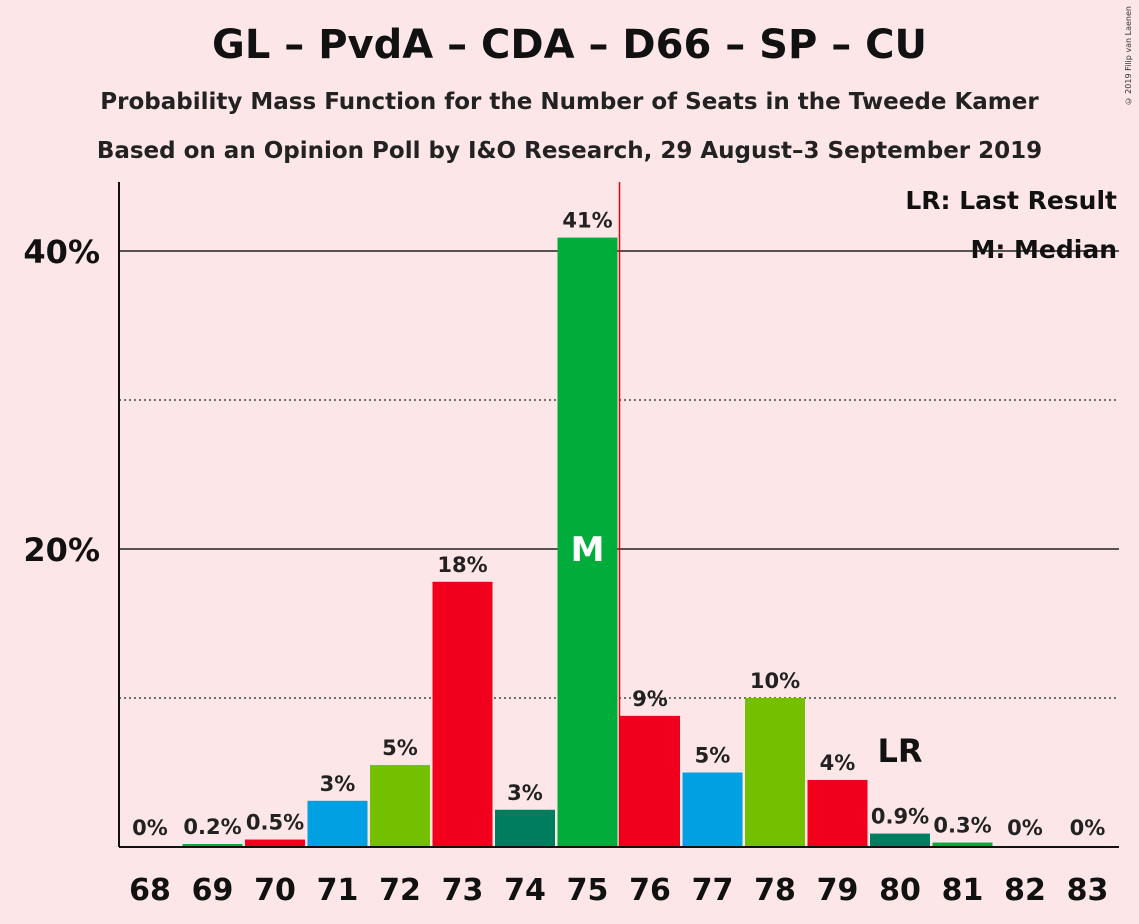 The image size is (1139, 924). I want to click on x-tick-label: 69, so click(213, 890).